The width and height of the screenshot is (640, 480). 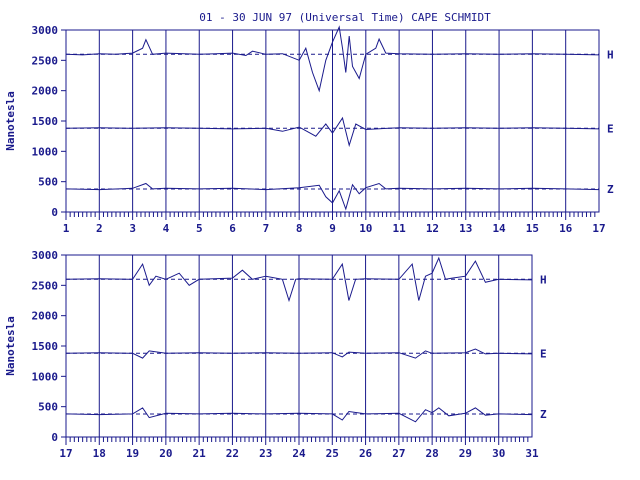 What do you see at coordinates (332, 453) in the screenshot?
I see `x-tick-label: 25` at bounding box center [332, 453].